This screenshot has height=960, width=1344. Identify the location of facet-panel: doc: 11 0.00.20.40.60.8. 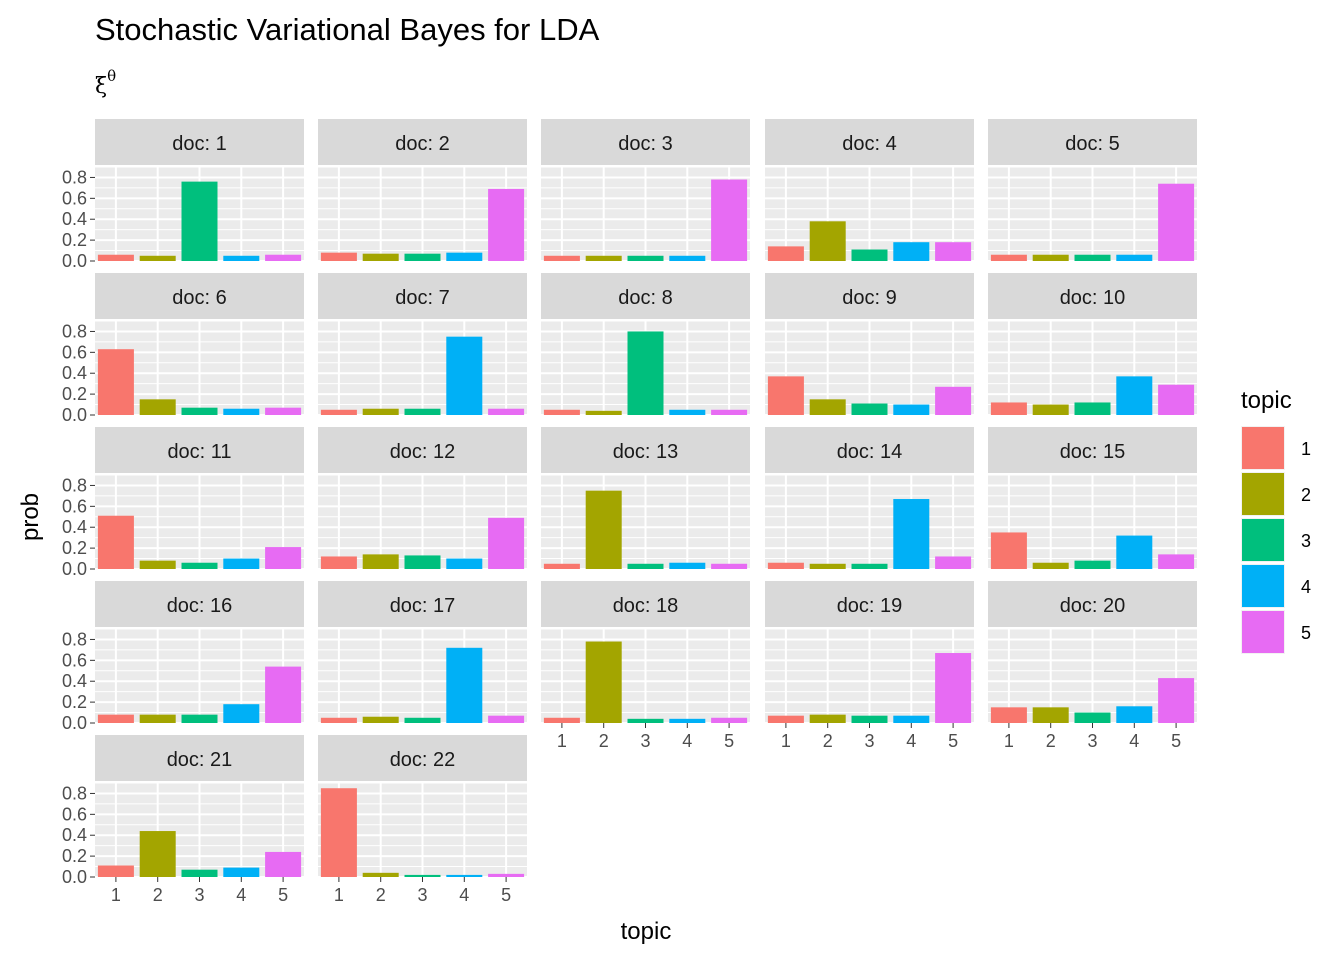
(183, 503).